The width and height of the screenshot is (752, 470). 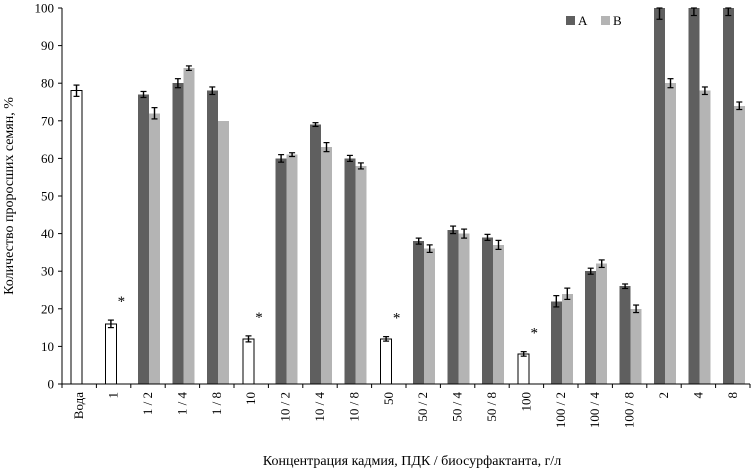 I want to click on x-tick-label: 1 / 2, so click(x=147, y=403).